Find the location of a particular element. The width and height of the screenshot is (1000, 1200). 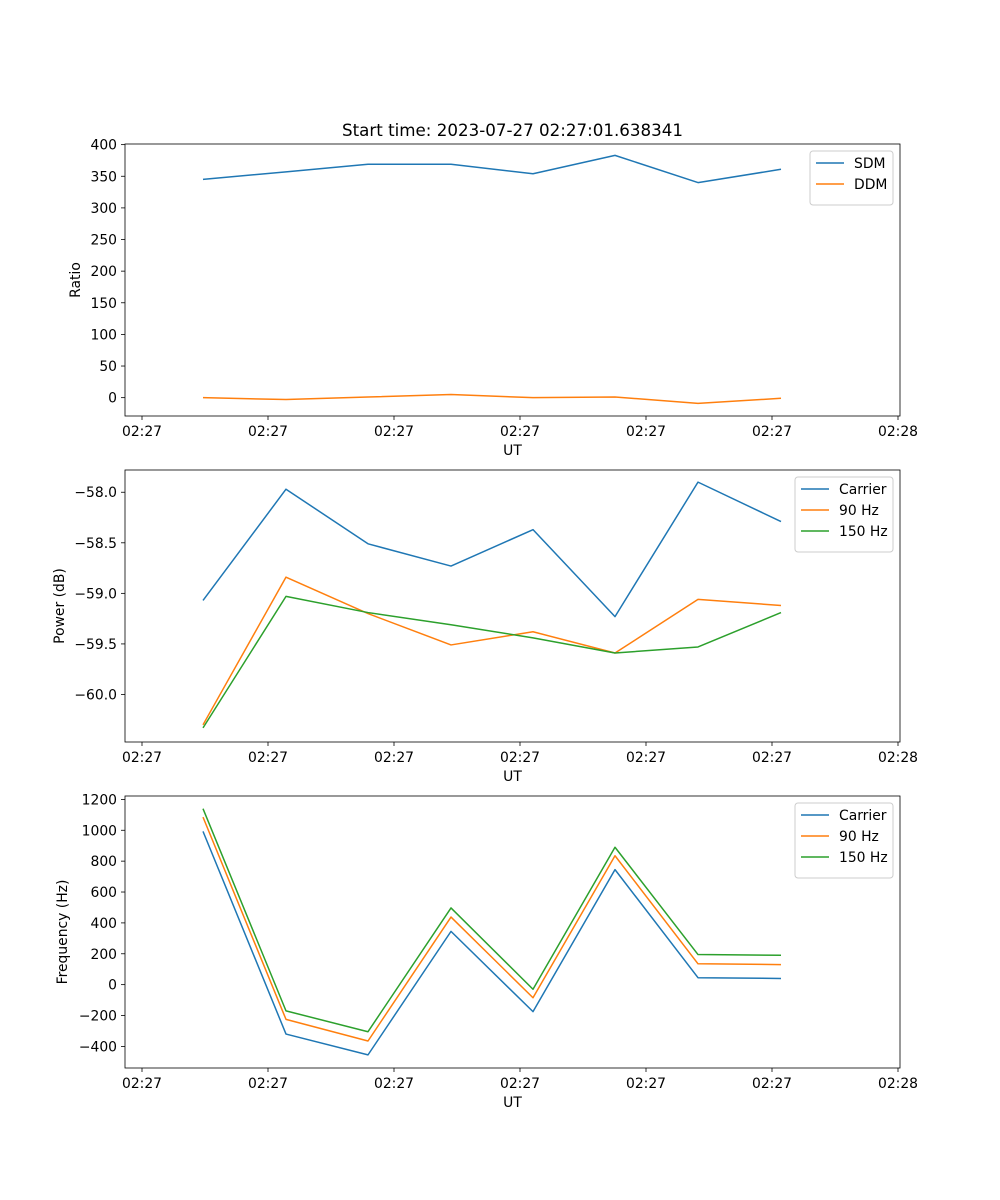

y-tick-label: 100 is located at coordinates (103, 335).